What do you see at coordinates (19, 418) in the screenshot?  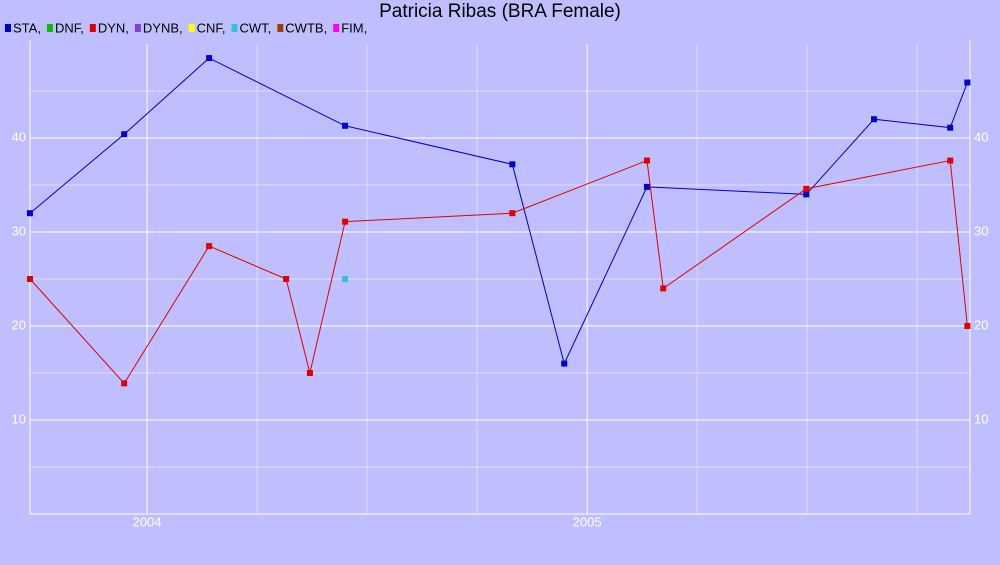 I see `y-tick-label: 10` at bounding box center [19, 418].